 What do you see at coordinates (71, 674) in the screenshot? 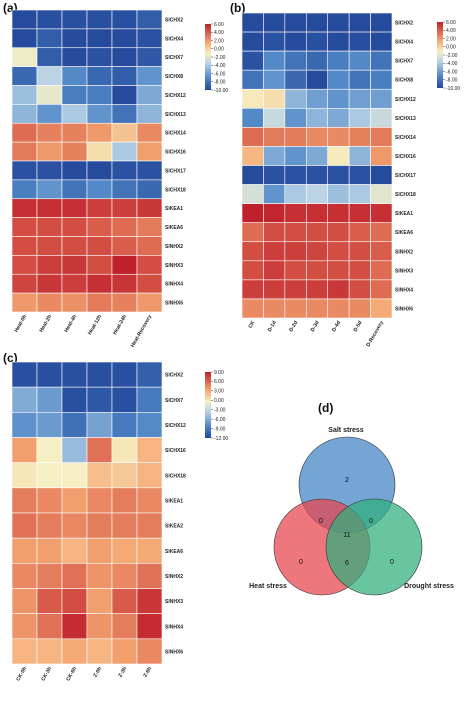
I see `column-label: CK-6h` at bounding box center [71, 674].